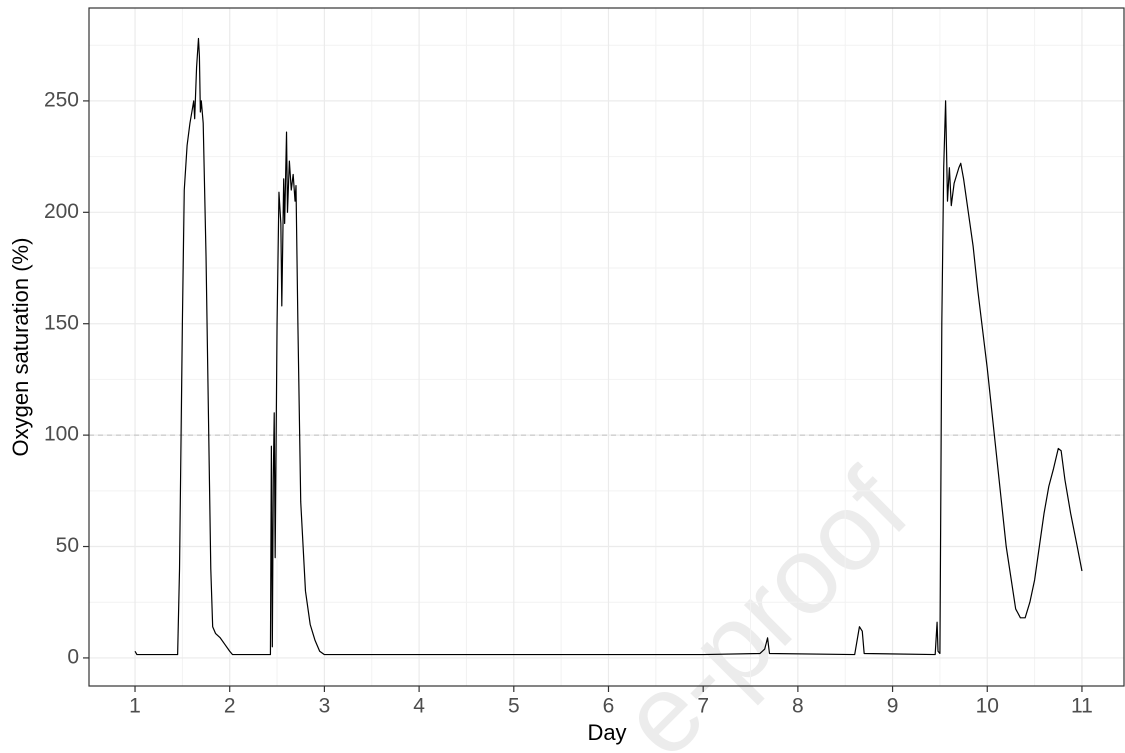  Describe the element at coordinates (61, 322) in the screenshot. I see `y-tick-label: 150` at that location.